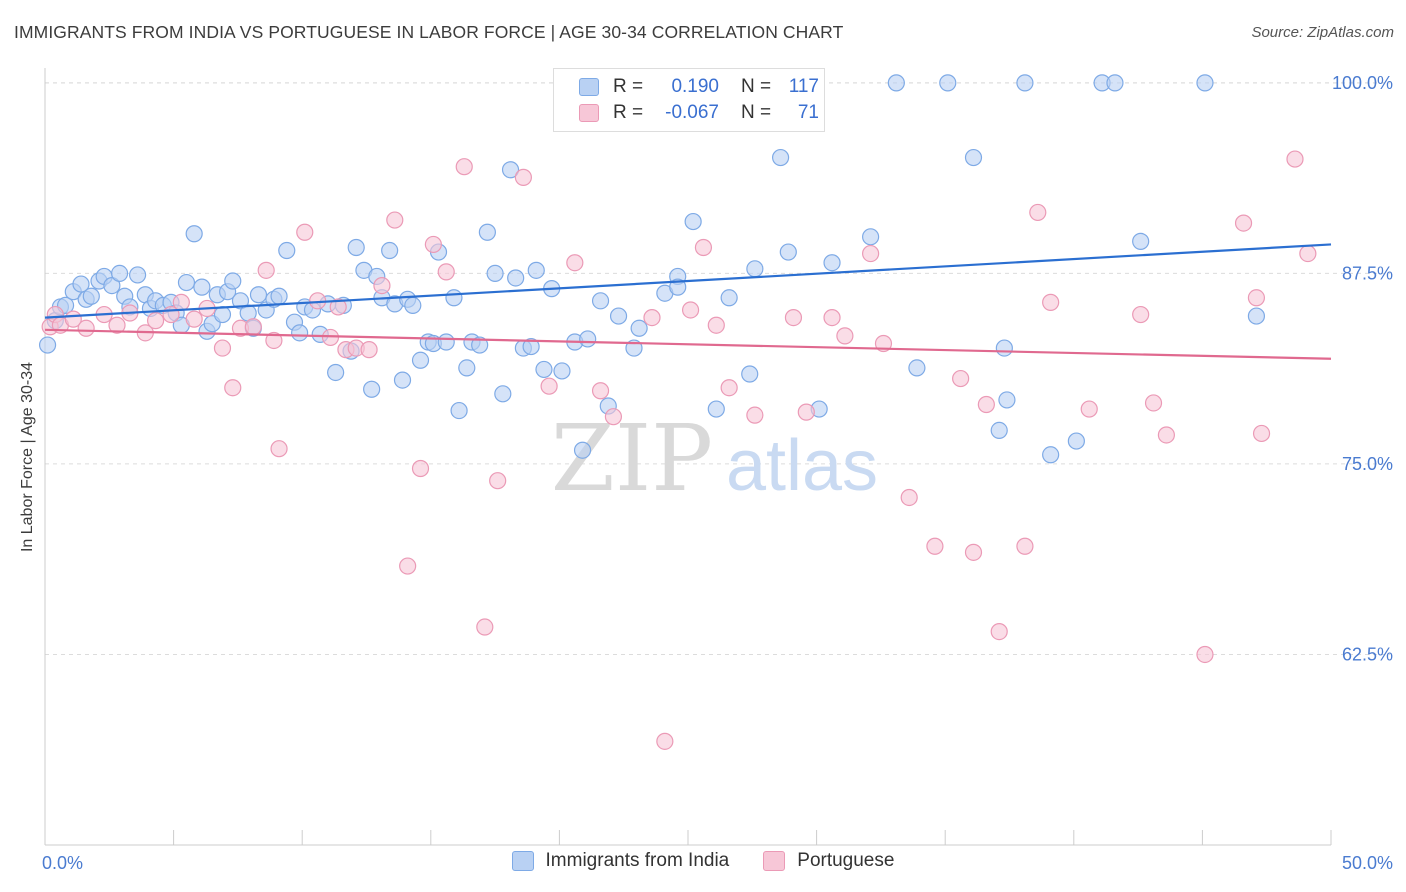 The width and height of the screenshot is (1406, 892). Describe the element at coordinates (27, 457) in the screenshot. I see `y-axis-title: In Labor Force | Age 30-34` at that location.